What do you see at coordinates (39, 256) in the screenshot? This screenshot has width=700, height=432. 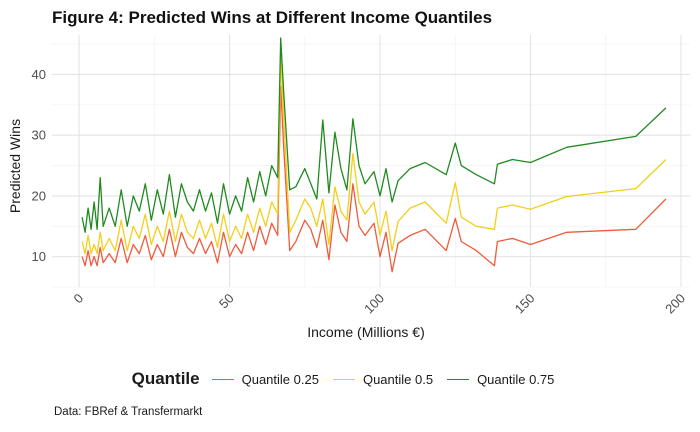 I see `y-tick-label: 10` at bounding box center [39, 256].